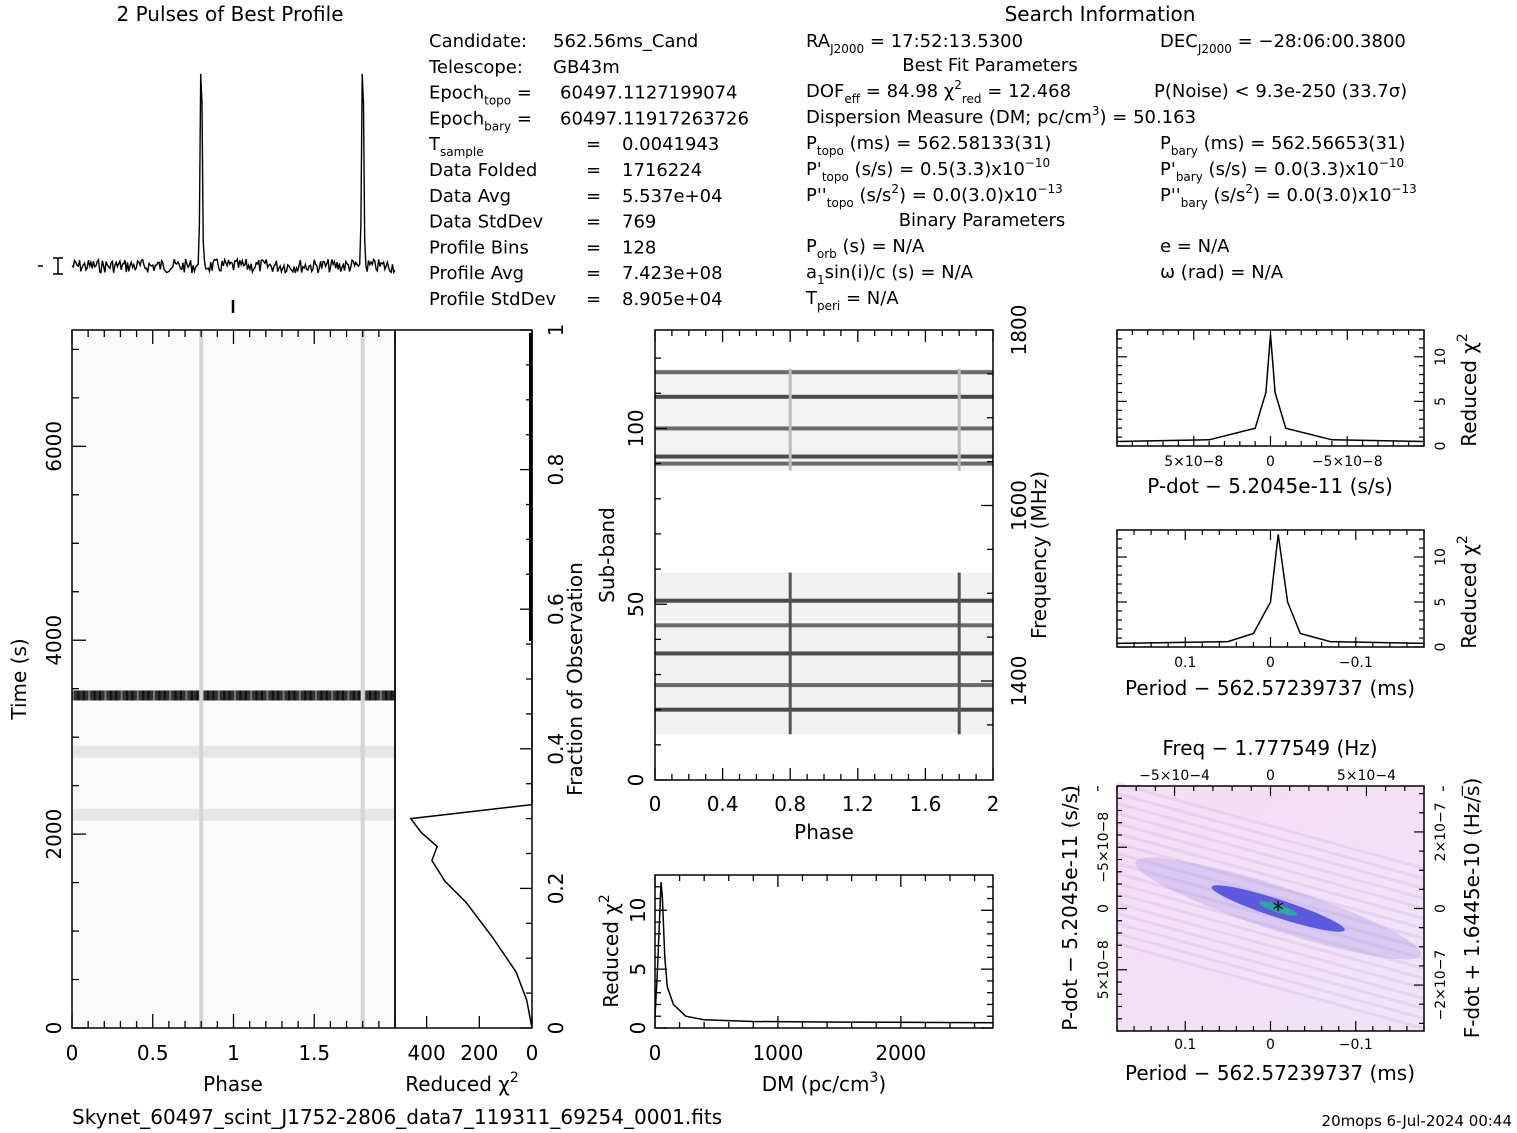 This screenshot has height=1133, width=1517. I want to click on info-title: Search Information, so click(1100, 14).